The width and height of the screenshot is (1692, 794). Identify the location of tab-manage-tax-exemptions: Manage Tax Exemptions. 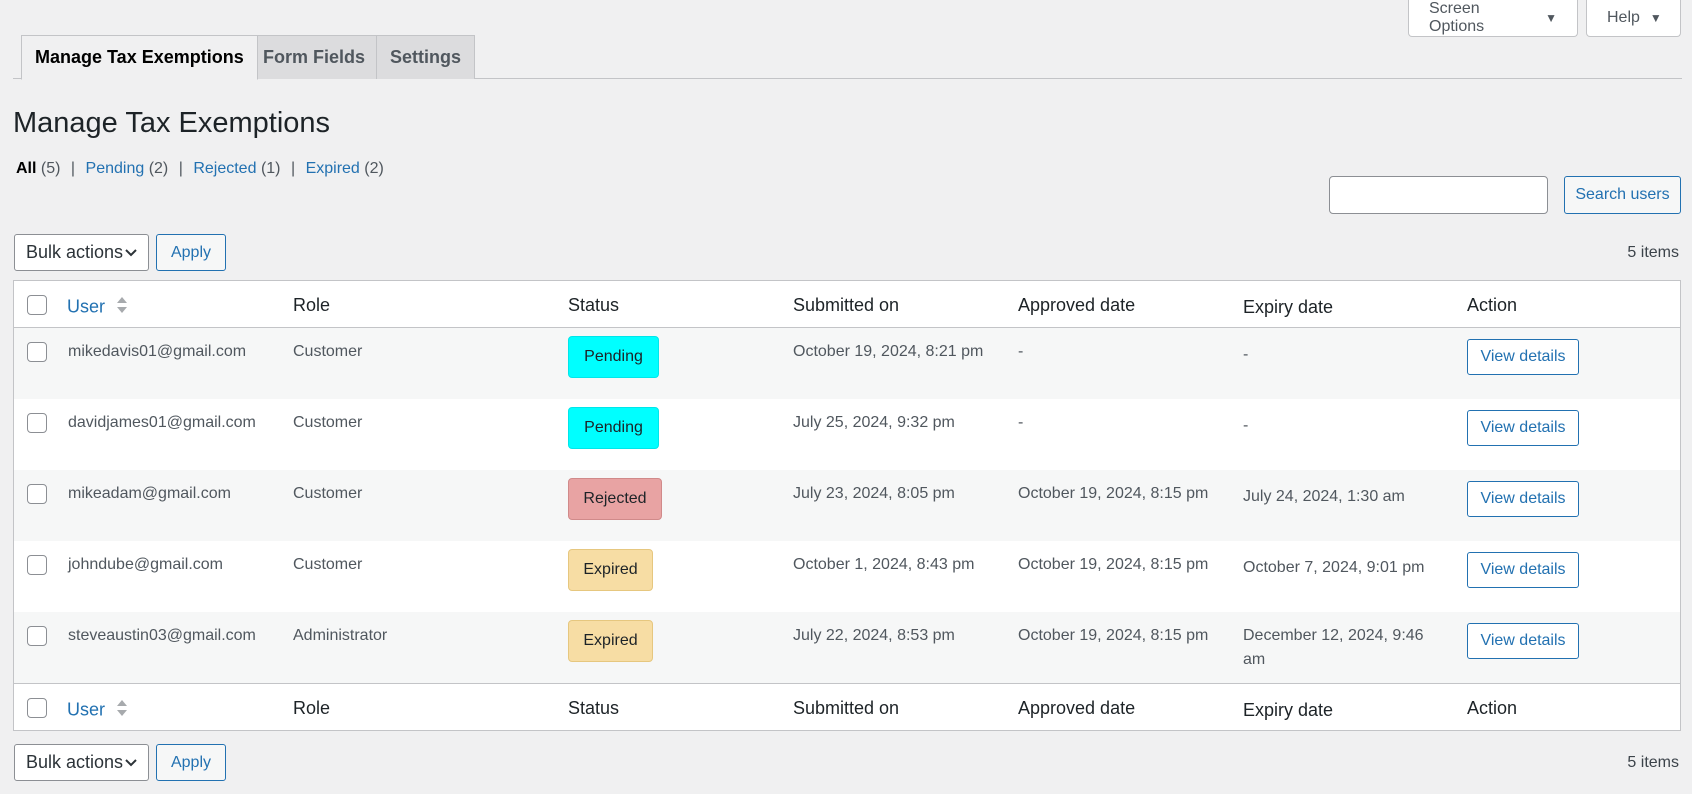
(139, 57).